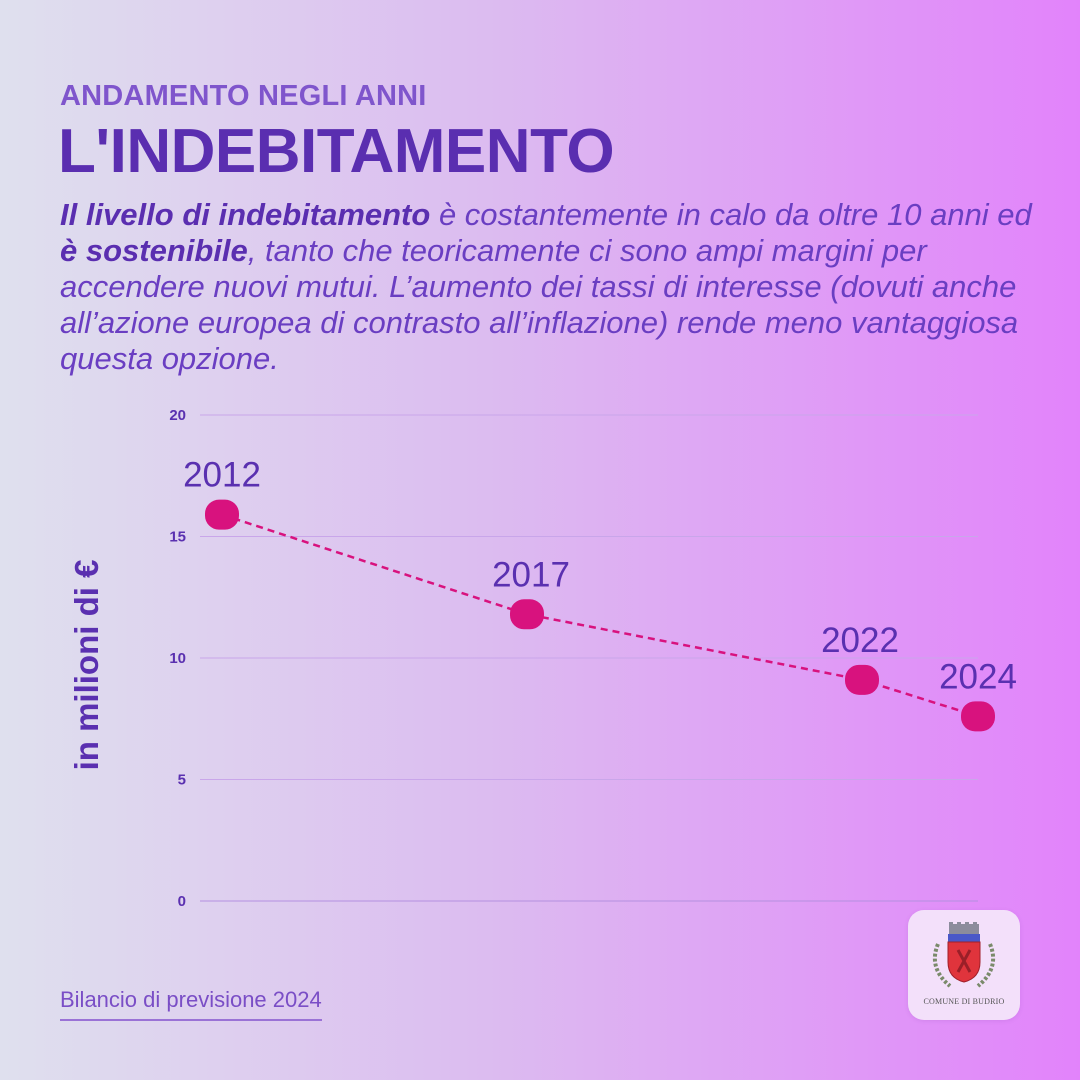 The height and width of the screenshot is (1080, 1080). What do you see at coordinates (245, 214) in the screenshot?
I see `description-bold-1: Il livello di indebitamento` at bounding box center [245, 214].